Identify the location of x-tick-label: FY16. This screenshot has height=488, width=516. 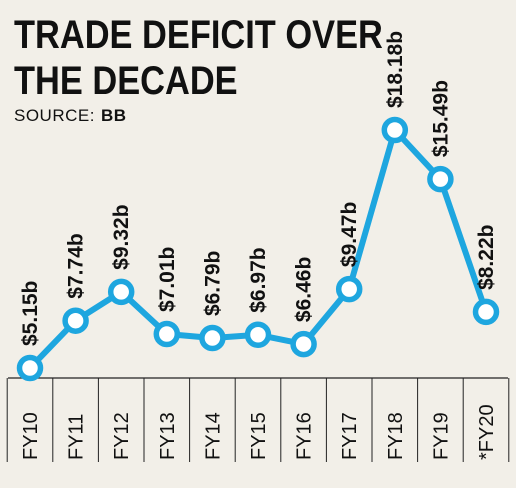
(305, 436).